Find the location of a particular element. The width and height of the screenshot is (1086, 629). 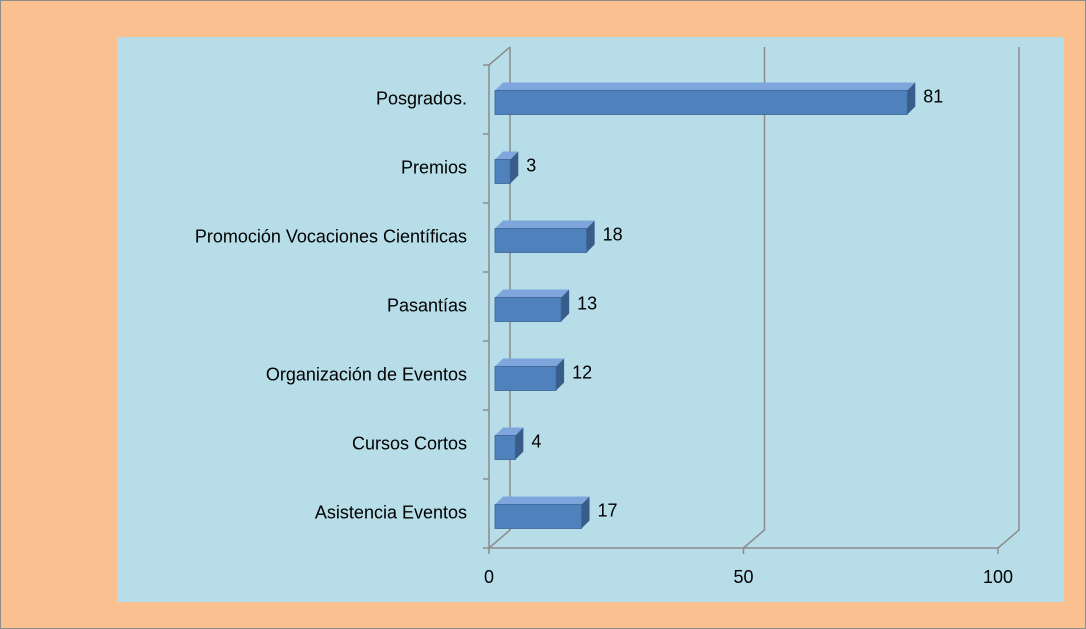

y-tick-label: Organización de Eventos is located at coordinates (366, 374).